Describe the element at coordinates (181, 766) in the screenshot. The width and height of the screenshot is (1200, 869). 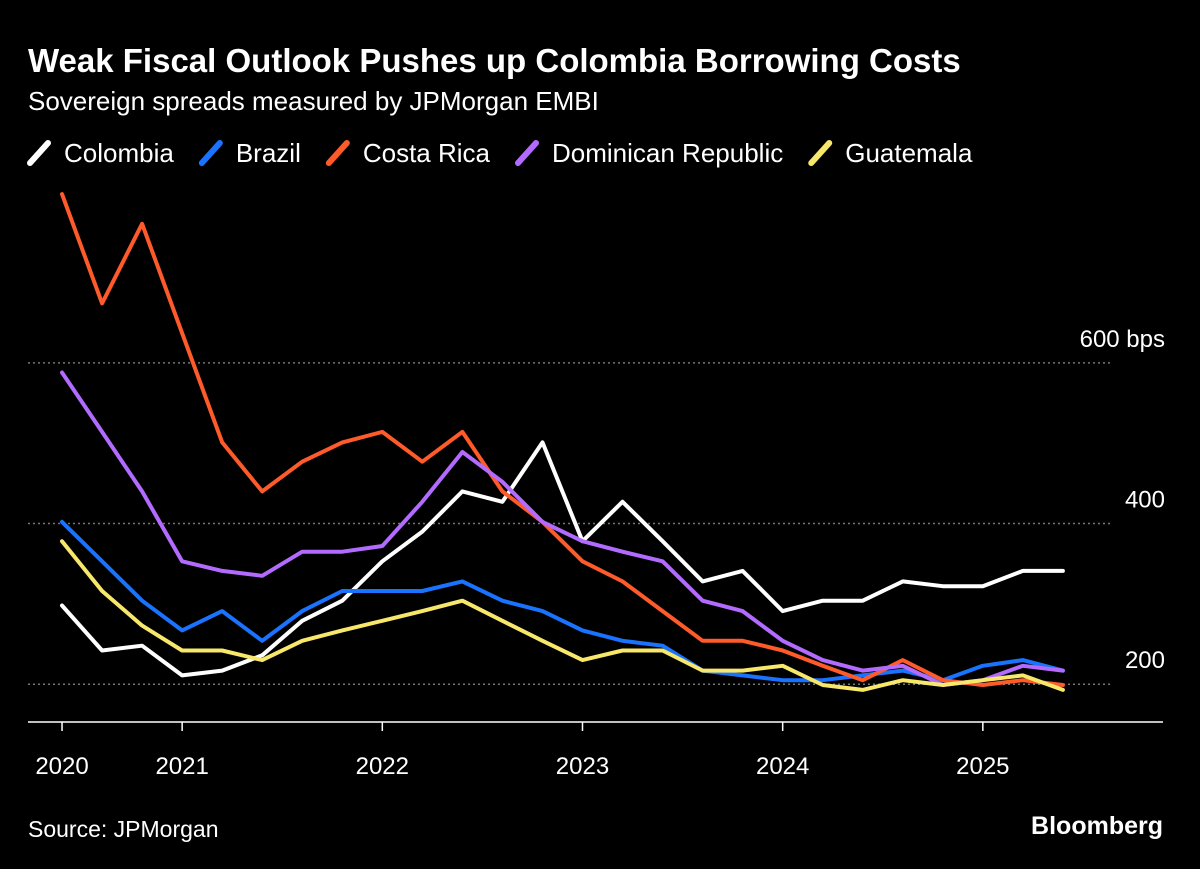
I see `x-tick-label: 2021` at that location.